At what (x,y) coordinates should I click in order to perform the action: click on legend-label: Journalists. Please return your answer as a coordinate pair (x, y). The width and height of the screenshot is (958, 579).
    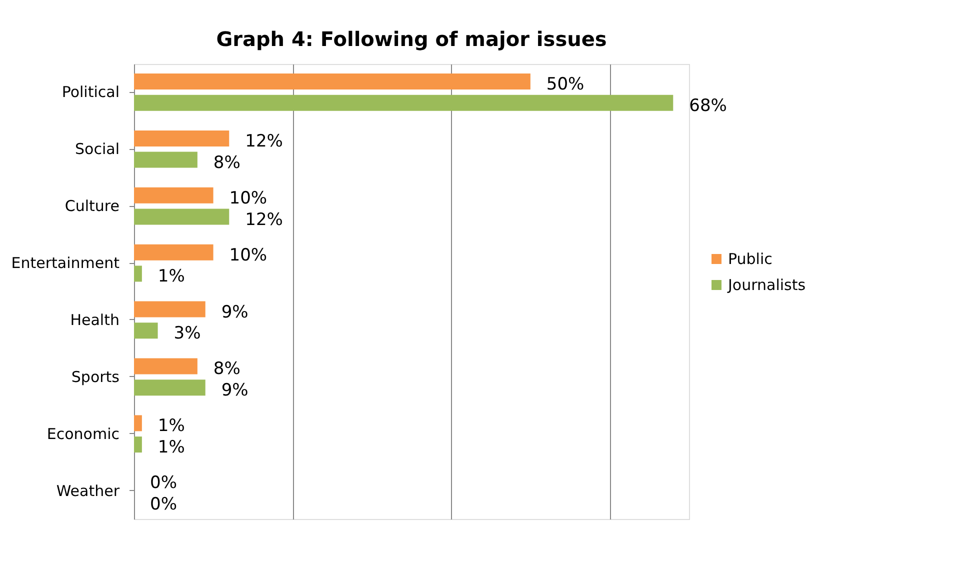
    Looking at the image, I should click on (766, 285).